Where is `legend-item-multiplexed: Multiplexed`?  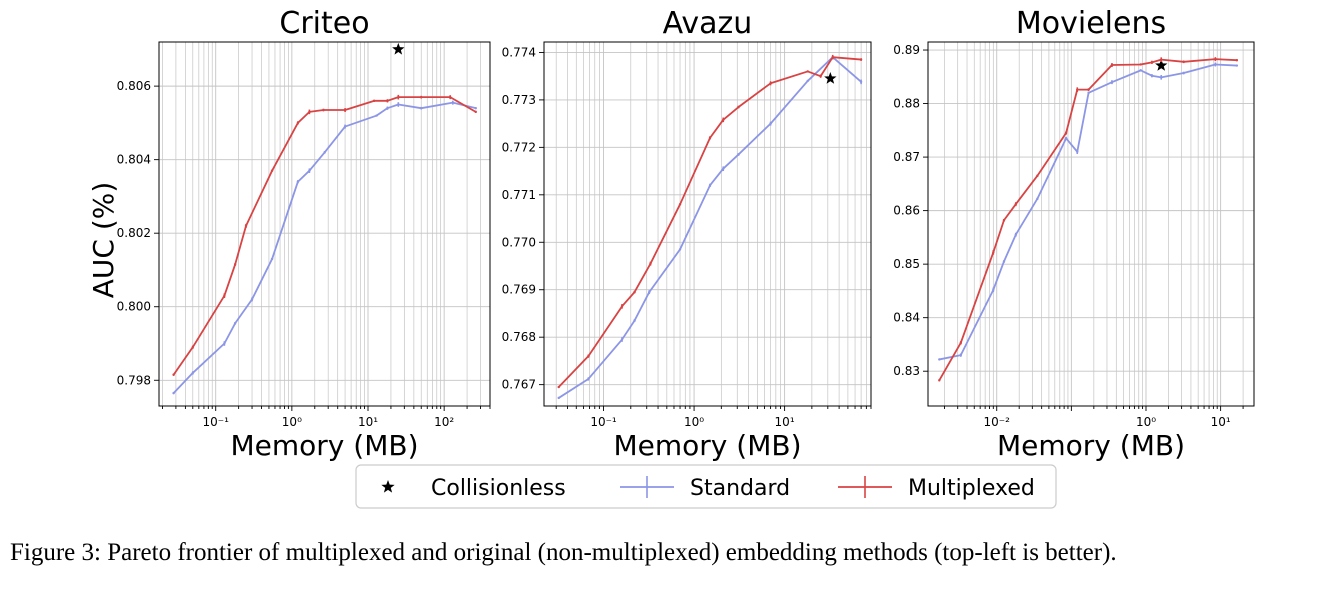 legend-item-multiplexed: Multiplexed is located at coordinates (936, 488).